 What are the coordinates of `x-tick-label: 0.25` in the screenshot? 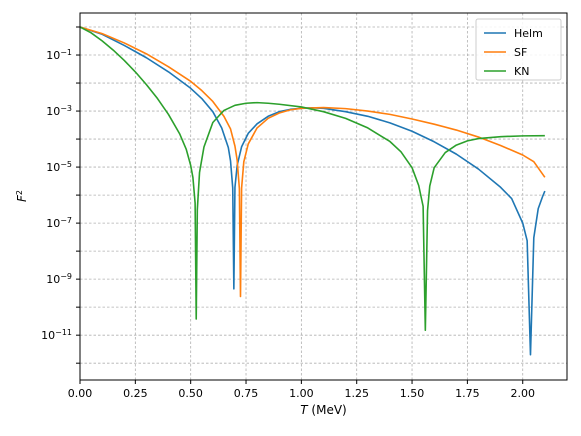 It's located at (135, 393).